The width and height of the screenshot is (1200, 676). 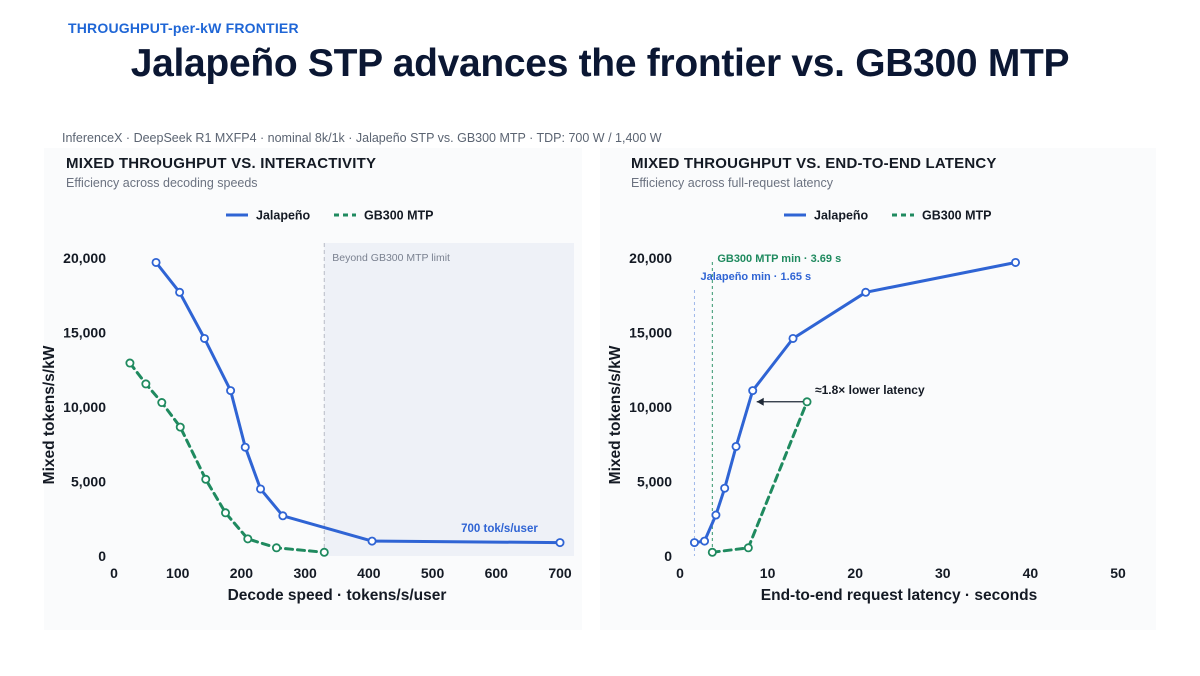 What do you see at coordinates (768, 573) in the screenshot?
I see `x-tick-label: 10` at bounding box center [768, 573].